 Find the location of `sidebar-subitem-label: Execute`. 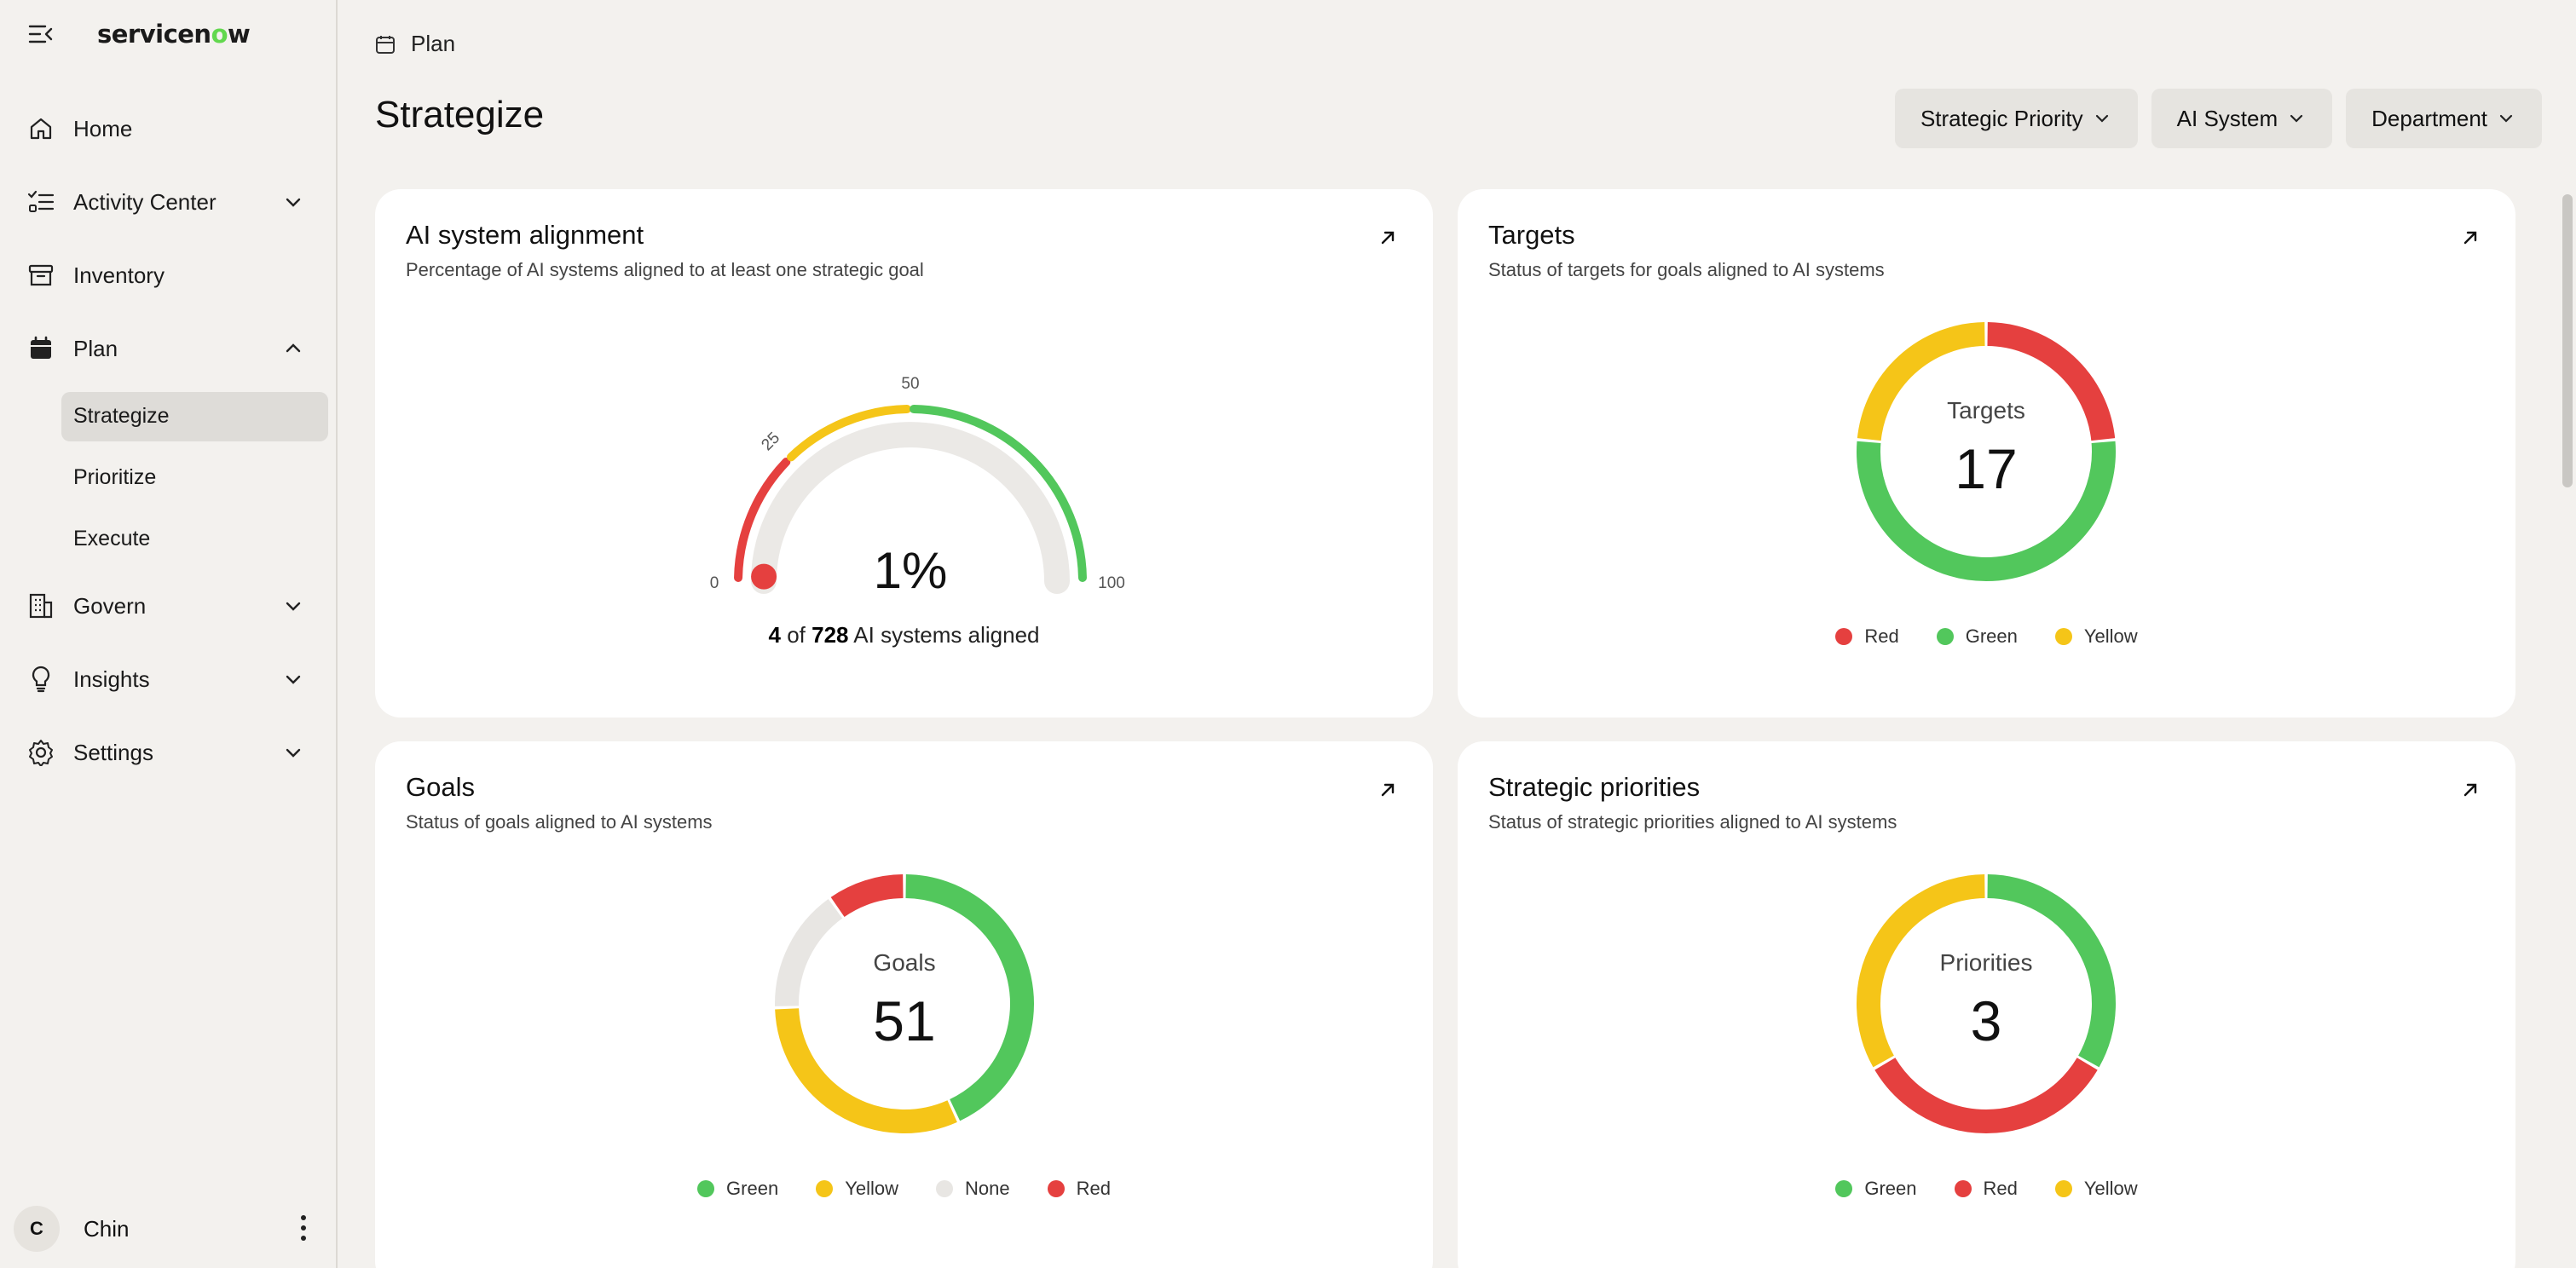

sidebar-subitem-label: Execute is located at coordinates (112, 538).